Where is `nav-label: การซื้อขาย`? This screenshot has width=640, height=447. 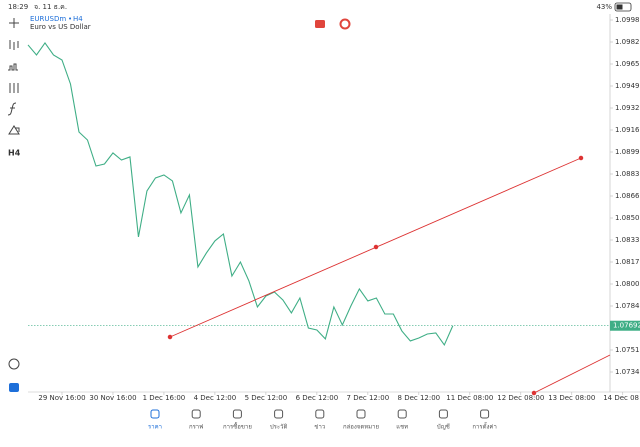 nav-label: การซื้อขาย is located at coordinates (237, 426).